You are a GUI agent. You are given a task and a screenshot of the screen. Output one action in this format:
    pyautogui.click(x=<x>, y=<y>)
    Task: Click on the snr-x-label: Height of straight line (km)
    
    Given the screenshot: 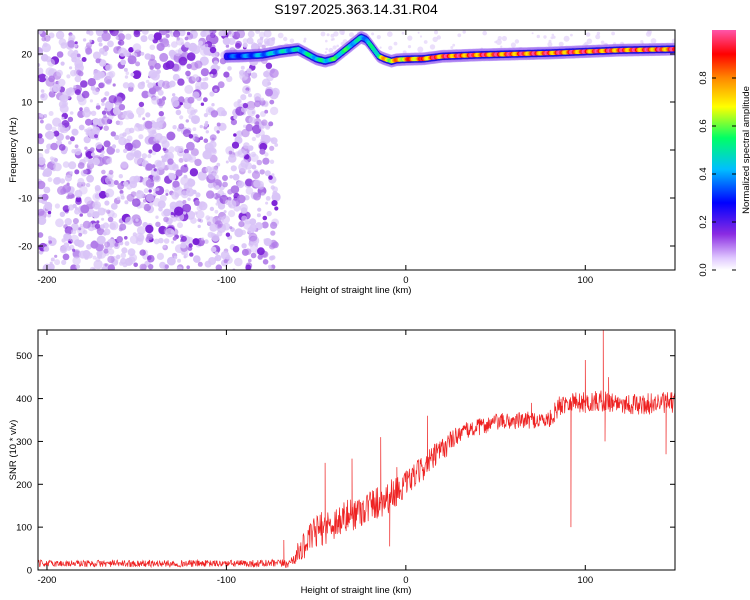 What is the action you would take?
    pyautogui.click(x=356, y=590)
    